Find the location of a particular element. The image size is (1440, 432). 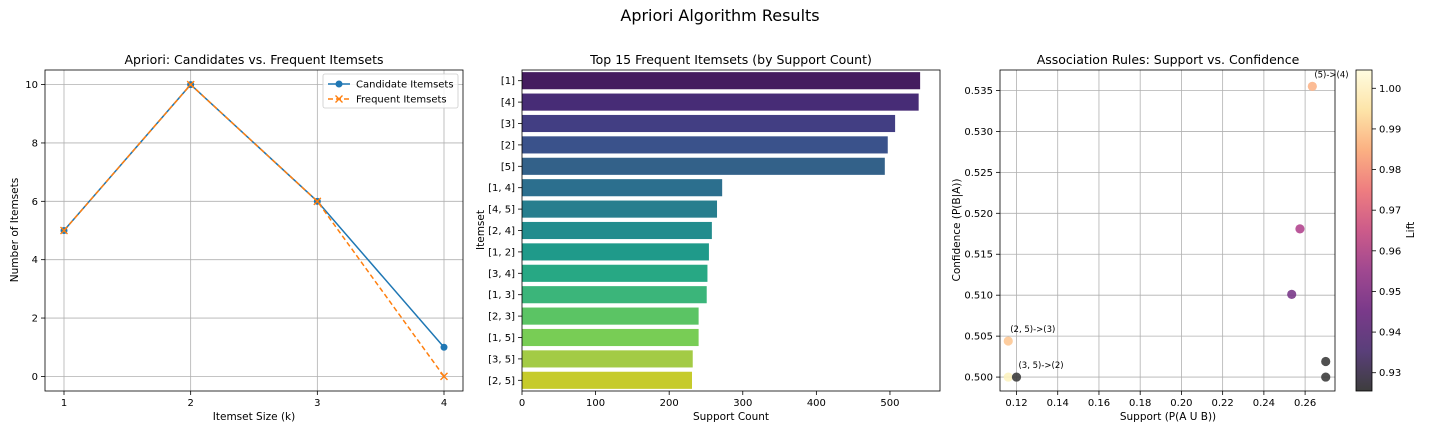

x-tick-label: 0.26 is located at coordinates (1305, 403).